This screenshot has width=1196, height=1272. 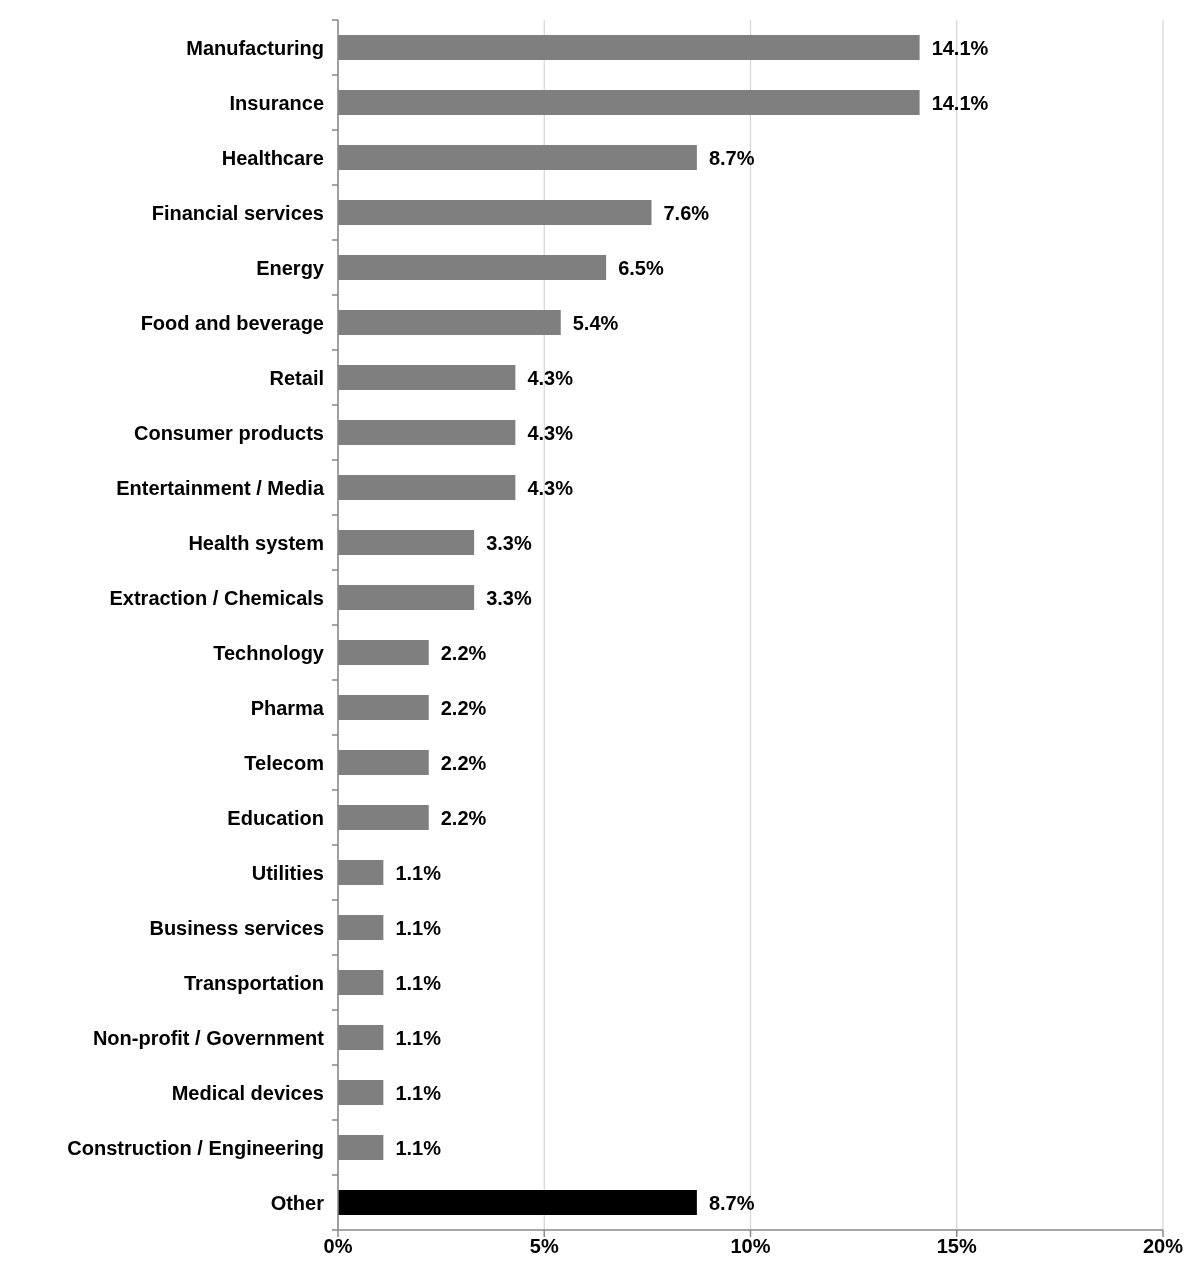 What do you see at coordinates (686, 212) in the screenshot?
I see `data-label: 7.6%` at bounding box center [686, 212].